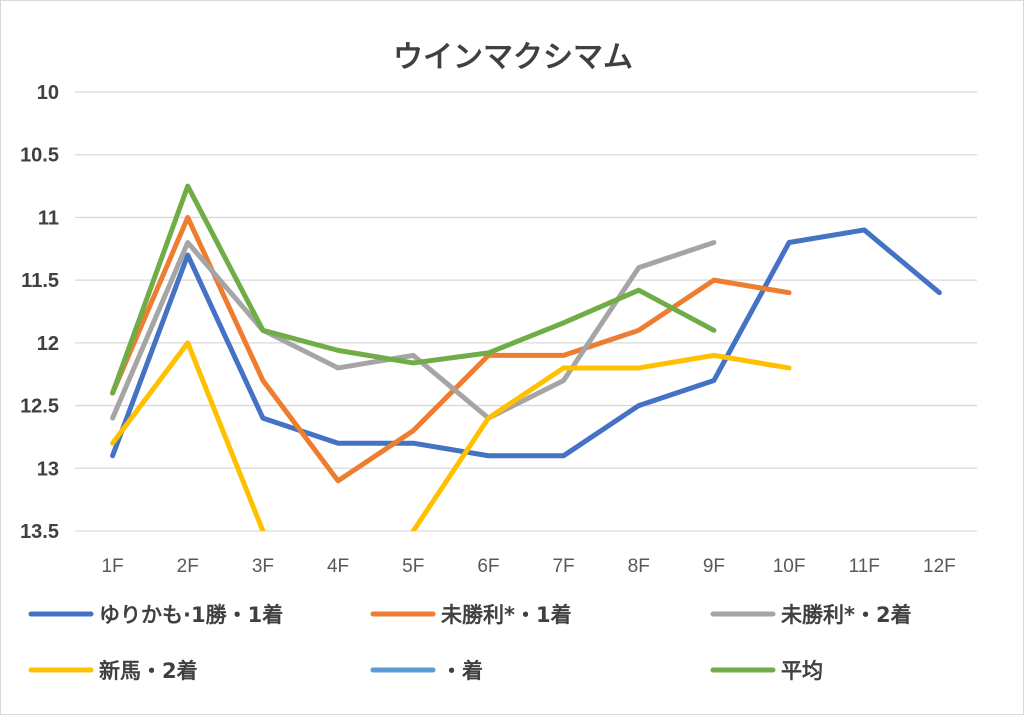 This screenshot has width=1024, height=716. I want to click on legend-item: ゆりかも·1勝・1着, so click(157, 615).